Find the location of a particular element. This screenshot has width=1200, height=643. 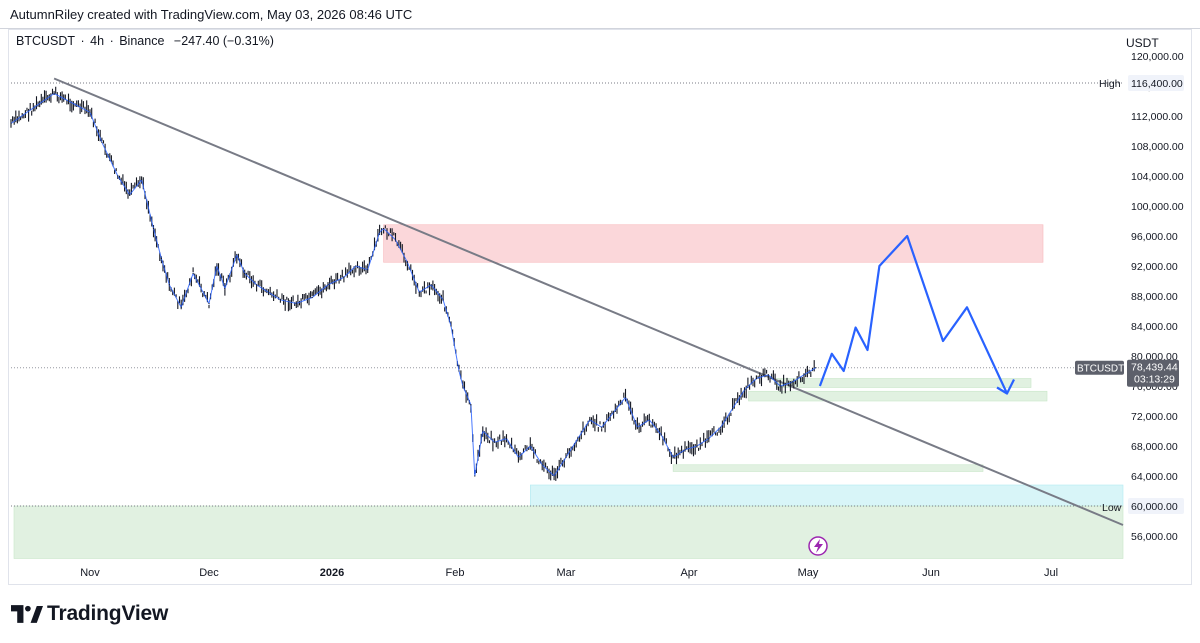

currency-label: USDT is located at coordinates (1142, 43).